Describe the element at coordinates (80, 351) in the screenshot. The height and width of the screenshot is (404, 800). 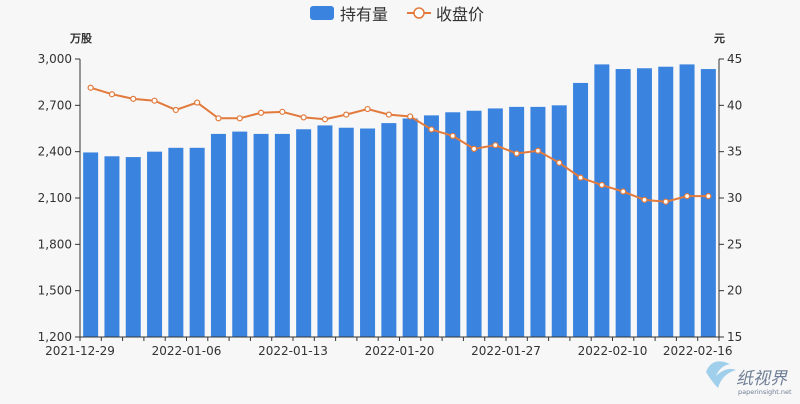
I see `x-tick-label-0: 2021-12-29` at that location.